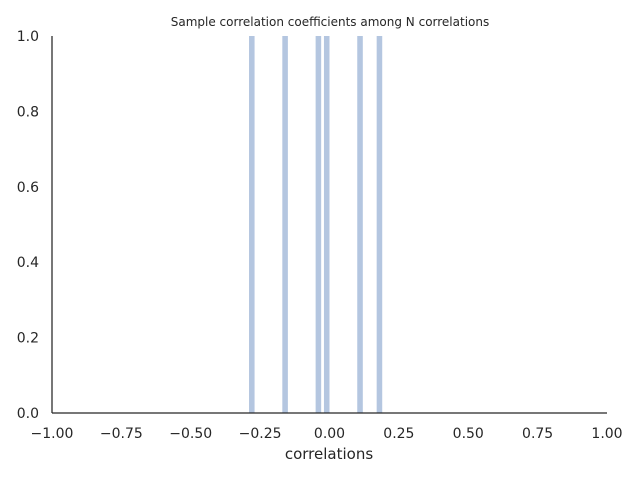 The height and width of the screenshot is (480, 640). Describe the element at coordinates (606, 434) in the screenshot. I see `x-tick-label: 1.00` at that location.